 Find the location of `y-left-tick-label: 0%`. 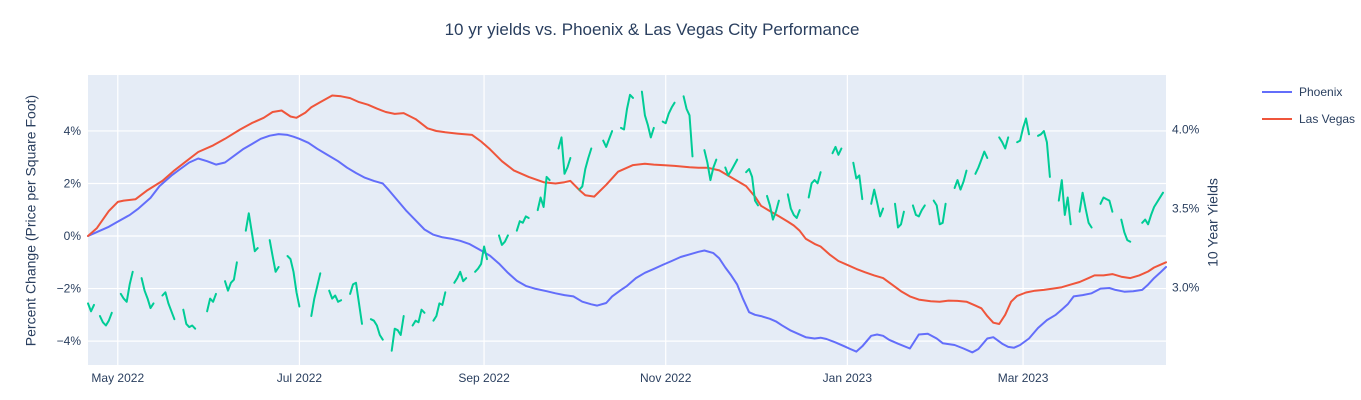

y-left-tick-label: 0% is located at coordinates (73, 236).